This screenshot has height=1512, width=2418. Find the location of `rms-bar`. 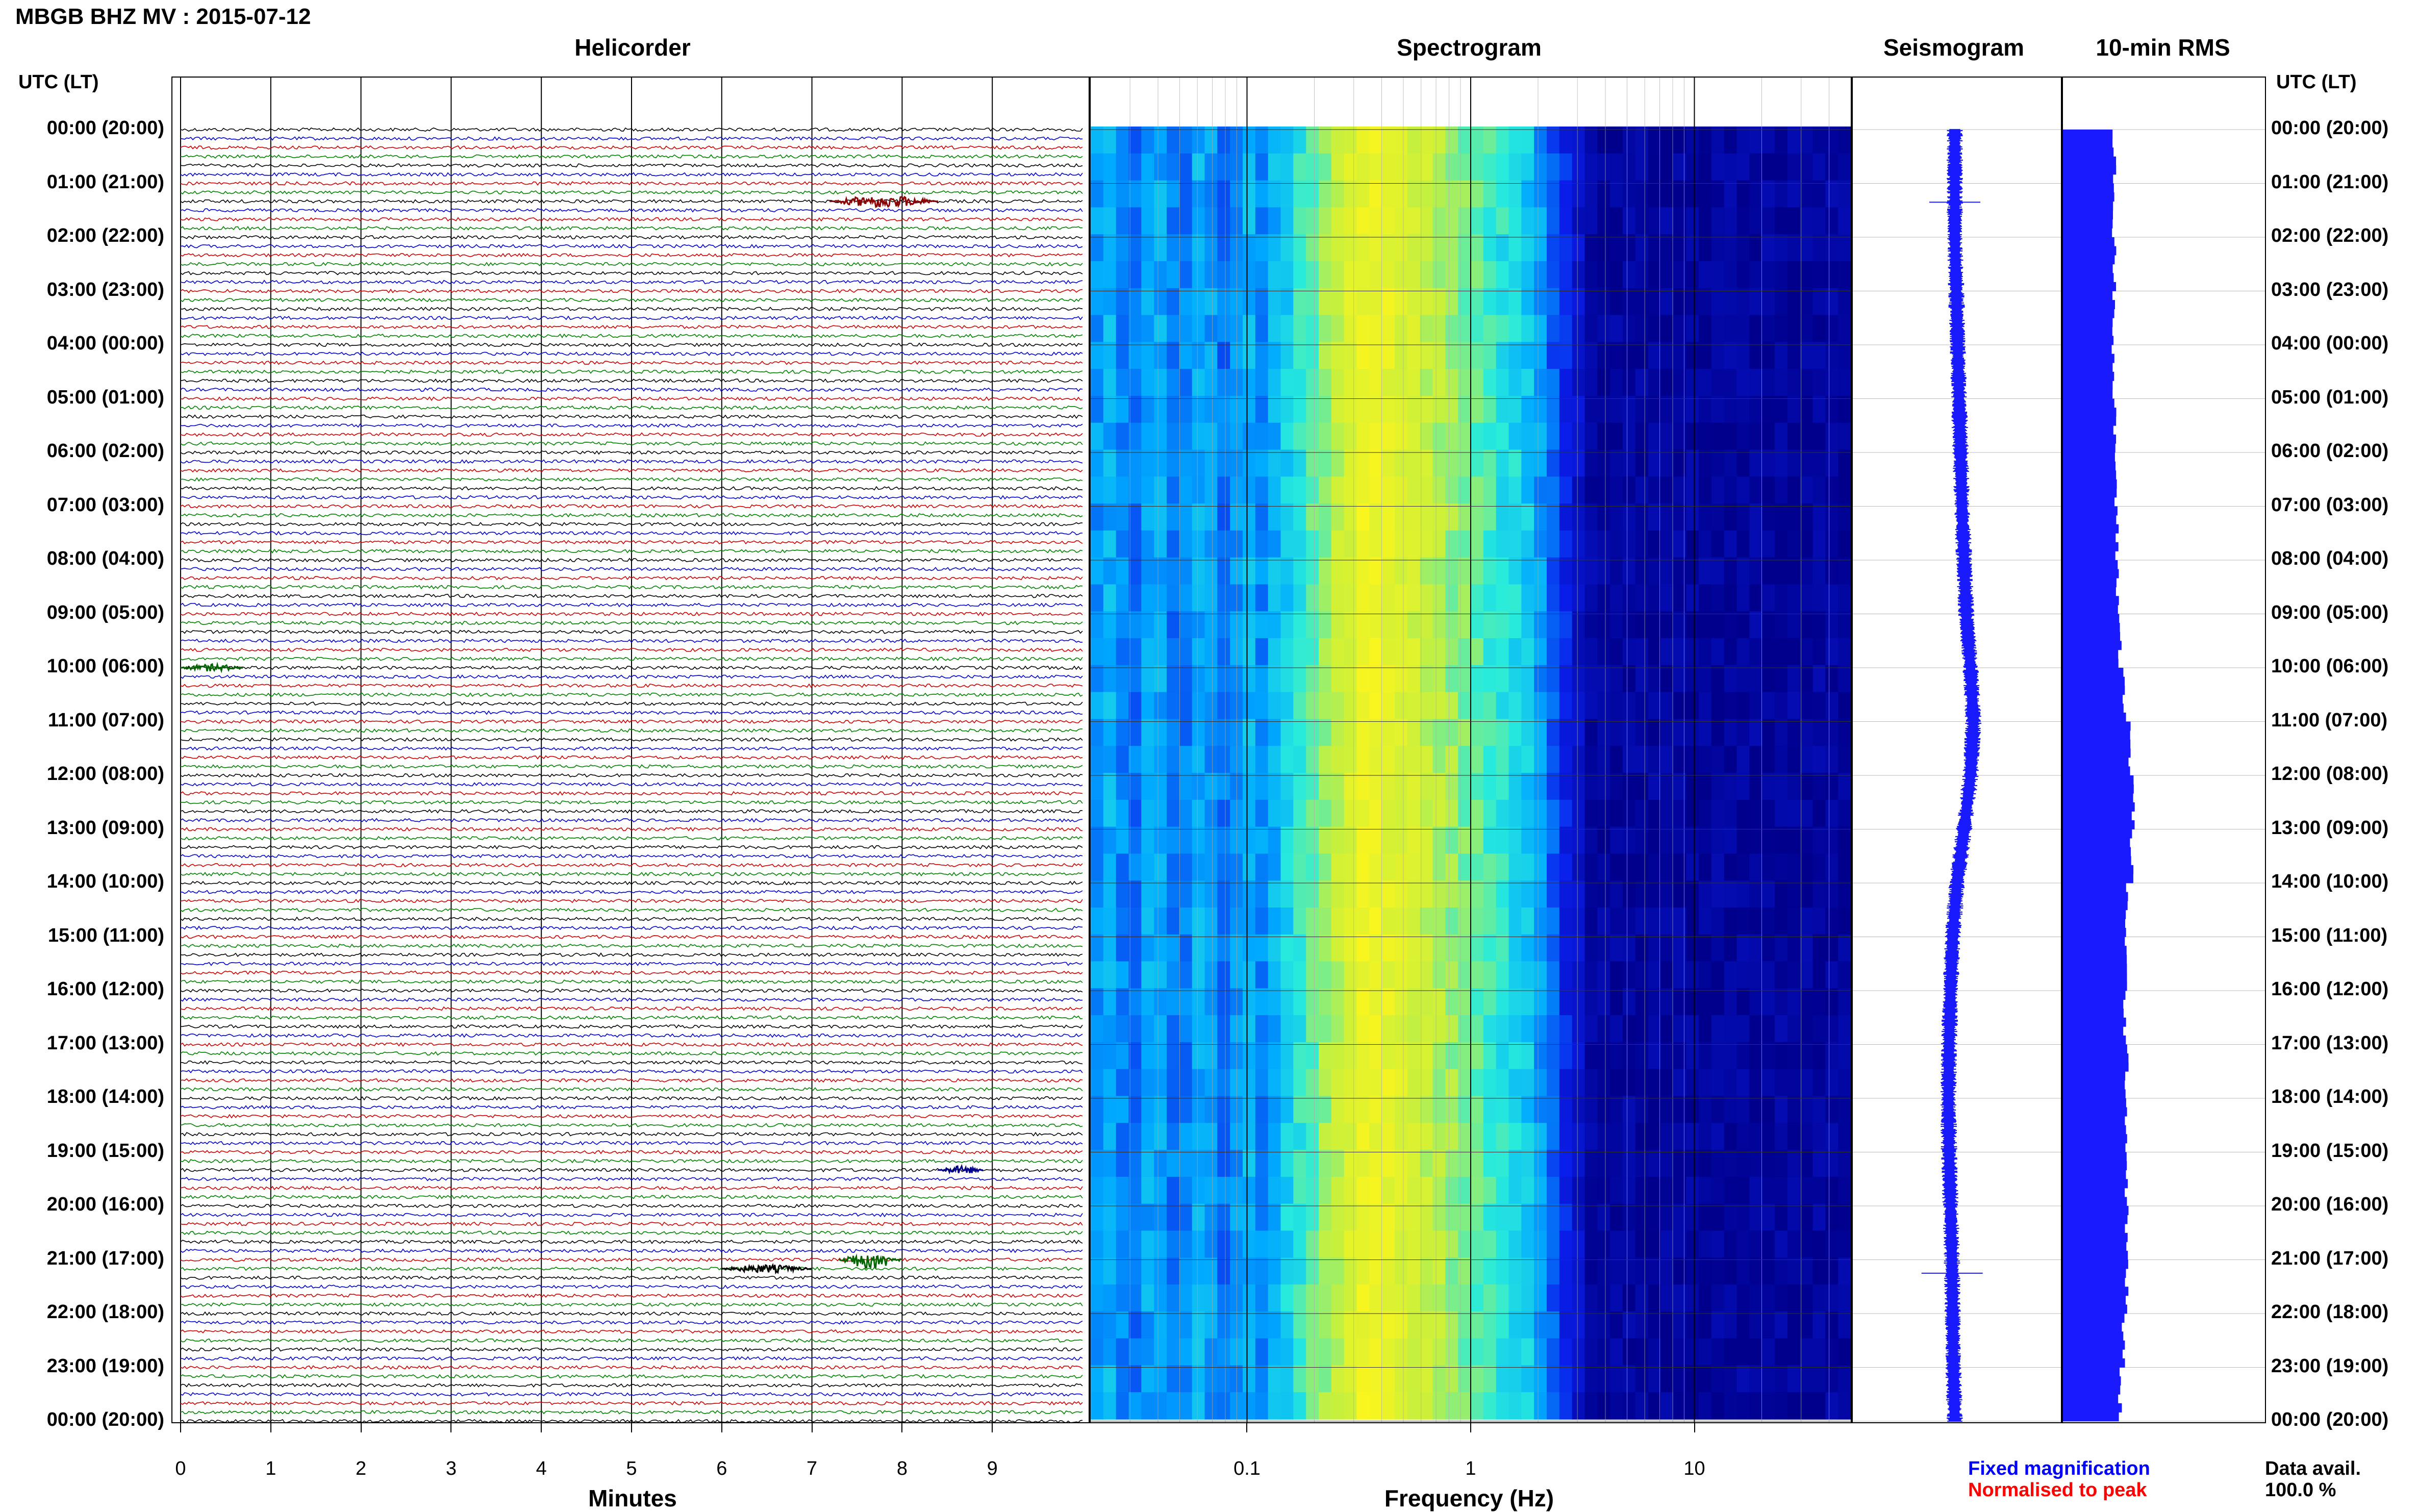

rms-bar is located at coordinates (2091, 529).